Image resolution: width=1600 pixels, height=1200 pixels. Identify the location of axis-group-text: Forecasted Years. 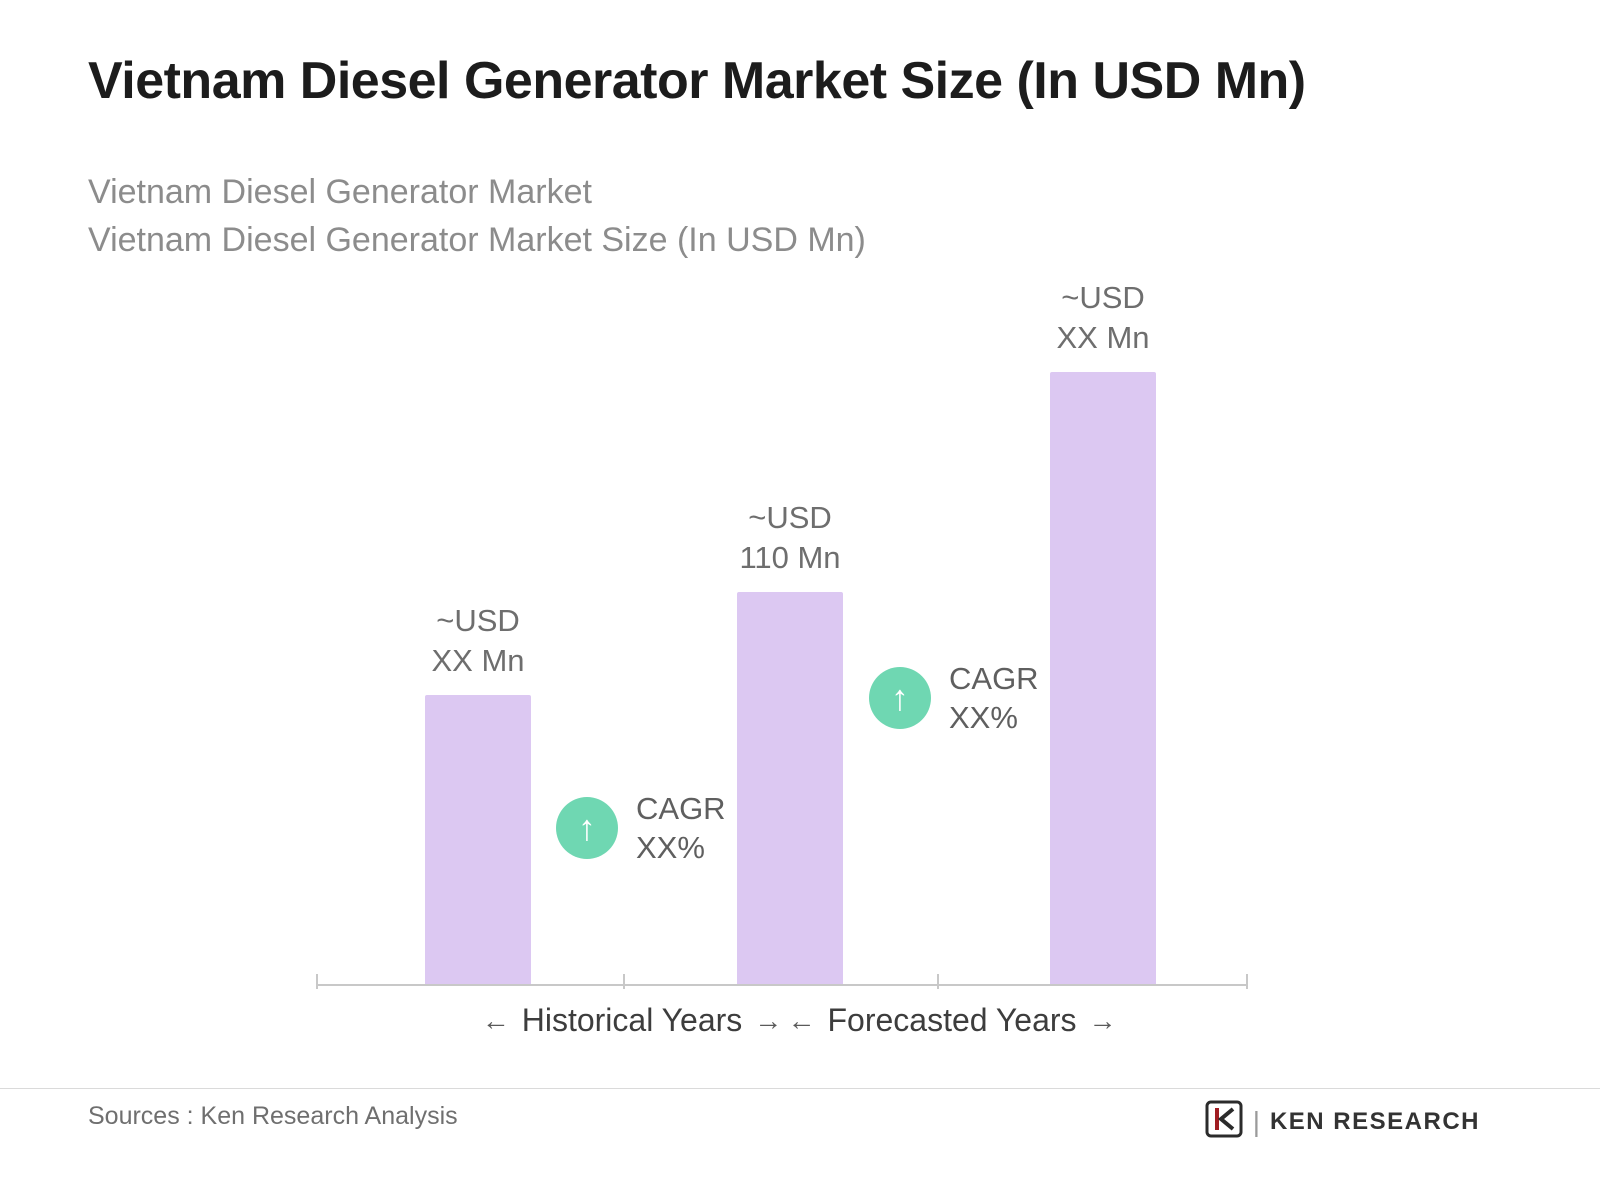
(952, 1020).